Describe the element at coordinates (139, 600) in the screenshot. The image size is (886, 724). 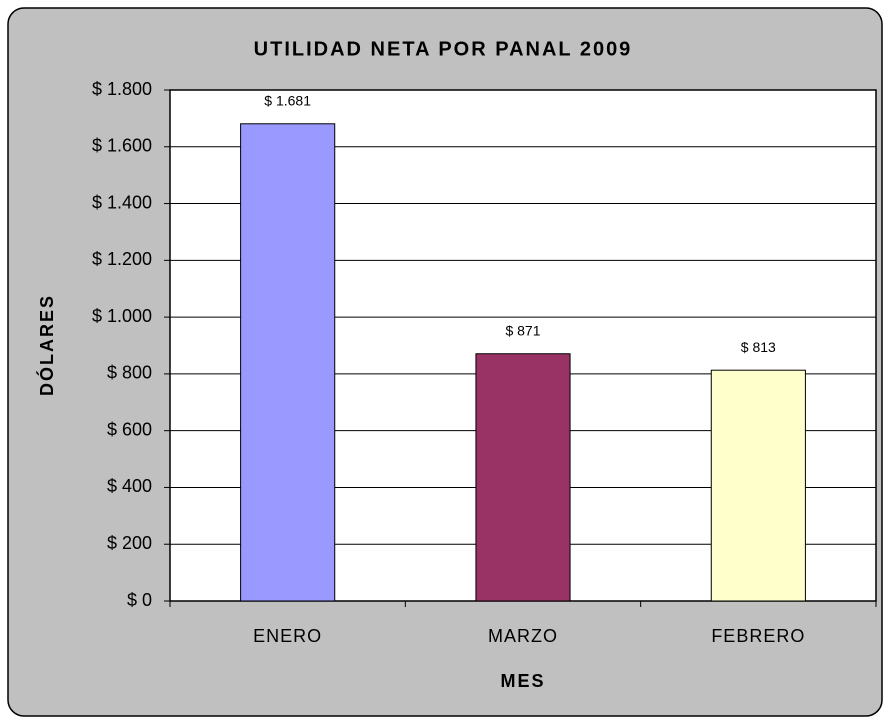
I see `y-tick-label: $ 0` at that location.